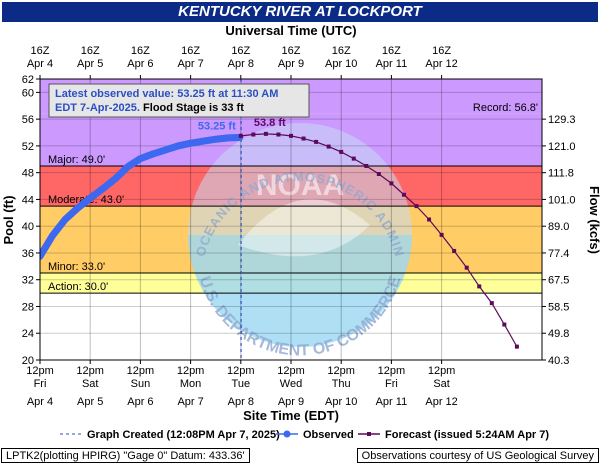 The image size is (600, 465). Describe the element at coordinates (241, 64) in the screenshot. I see `x-tick-top-date-label: Apr 8` at that location.